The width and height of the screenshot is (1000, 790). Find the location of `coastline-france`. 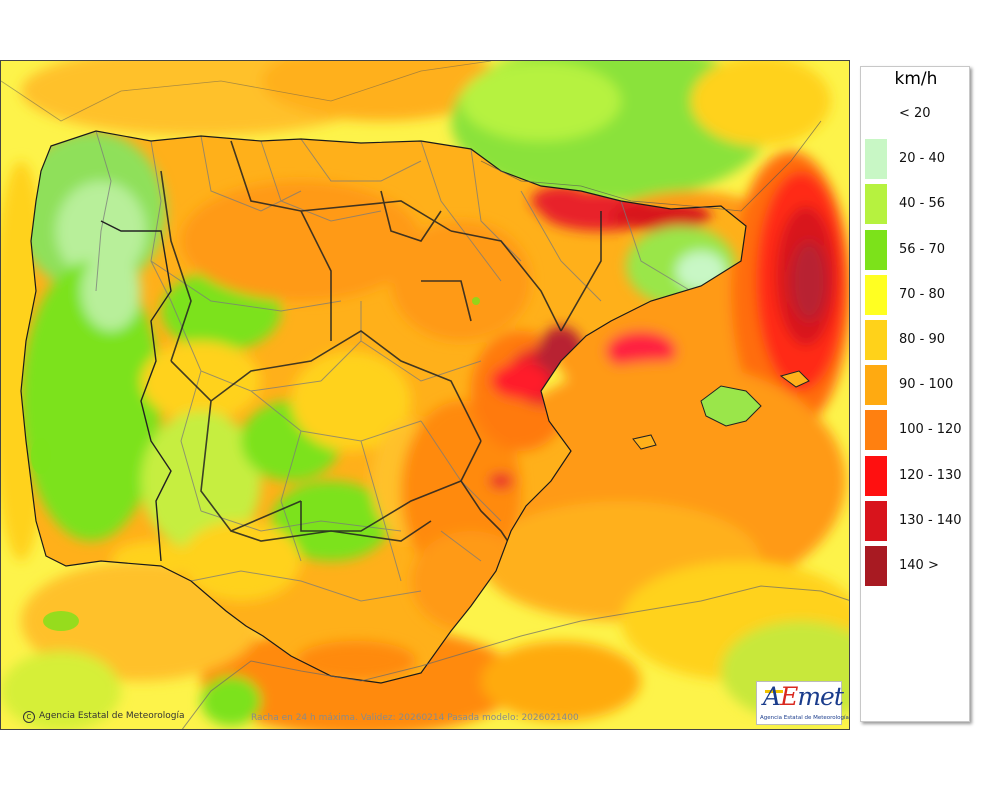

coastline-france is located at coordinates (246, 91).